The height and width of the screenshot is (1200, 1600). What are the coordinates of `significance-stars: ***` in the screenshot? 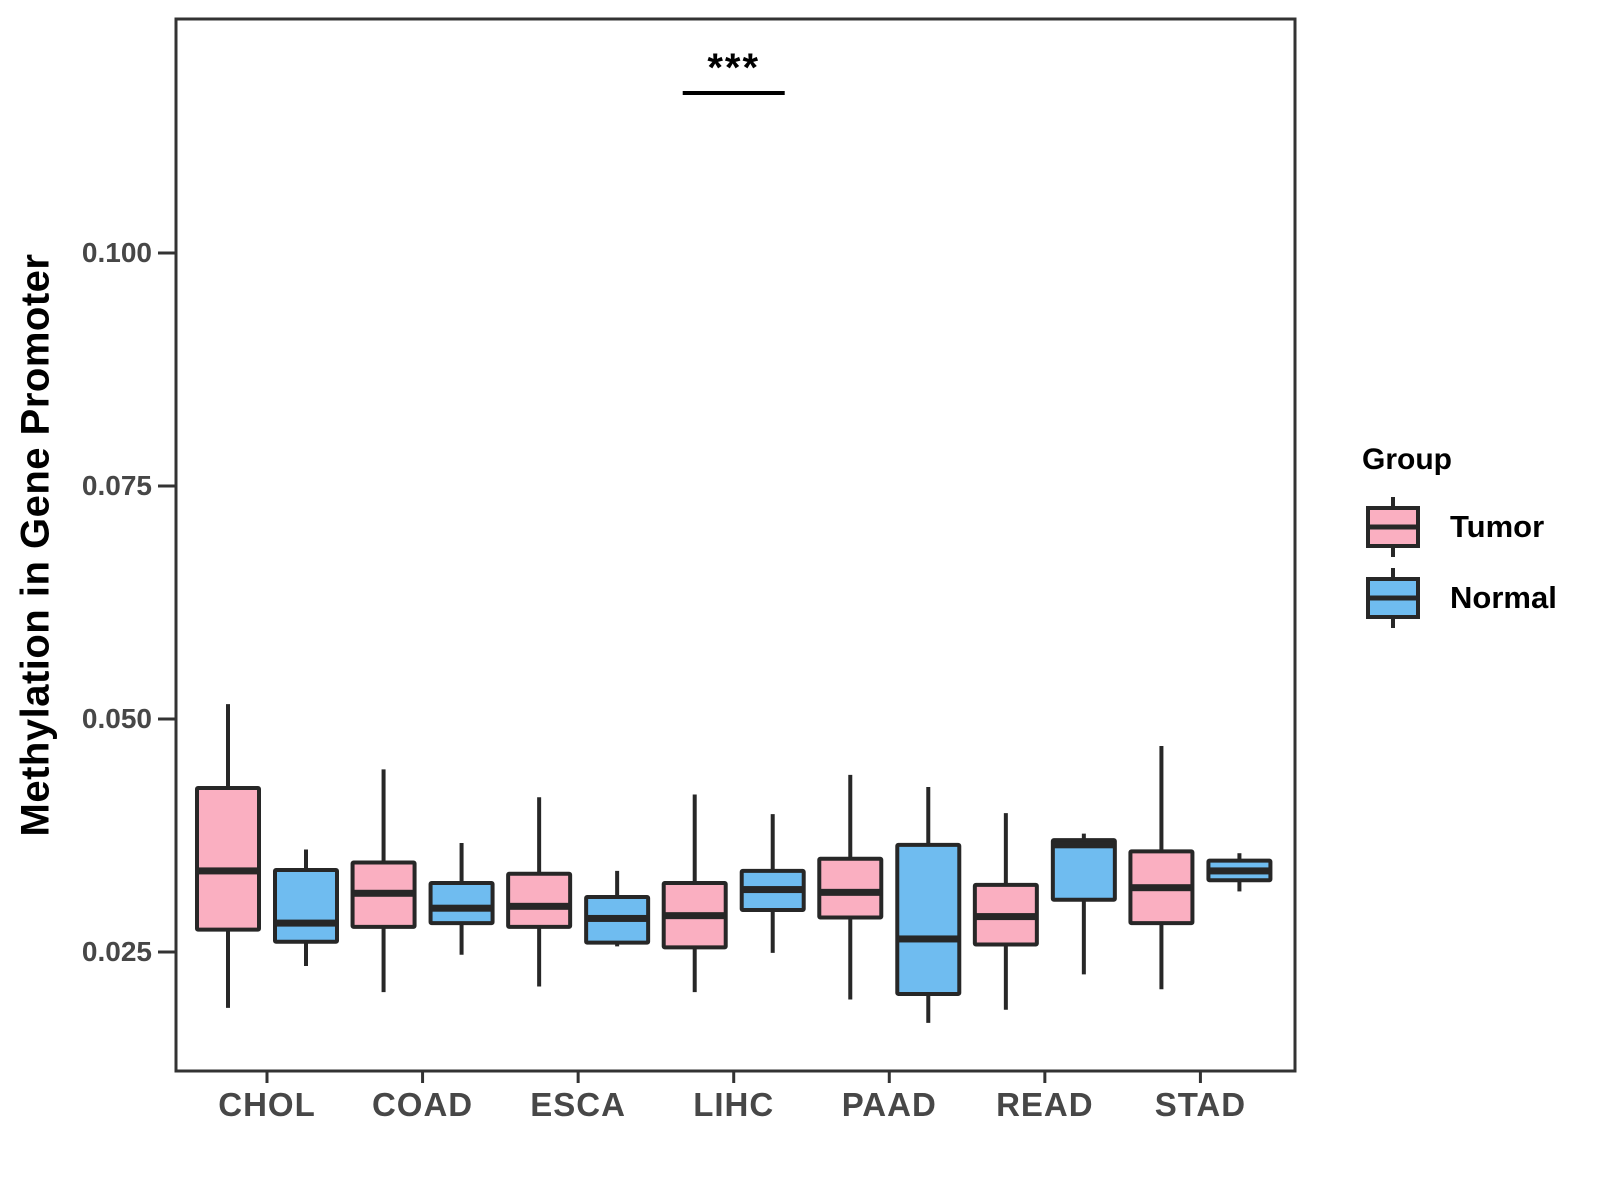 It's located at (734, 68).